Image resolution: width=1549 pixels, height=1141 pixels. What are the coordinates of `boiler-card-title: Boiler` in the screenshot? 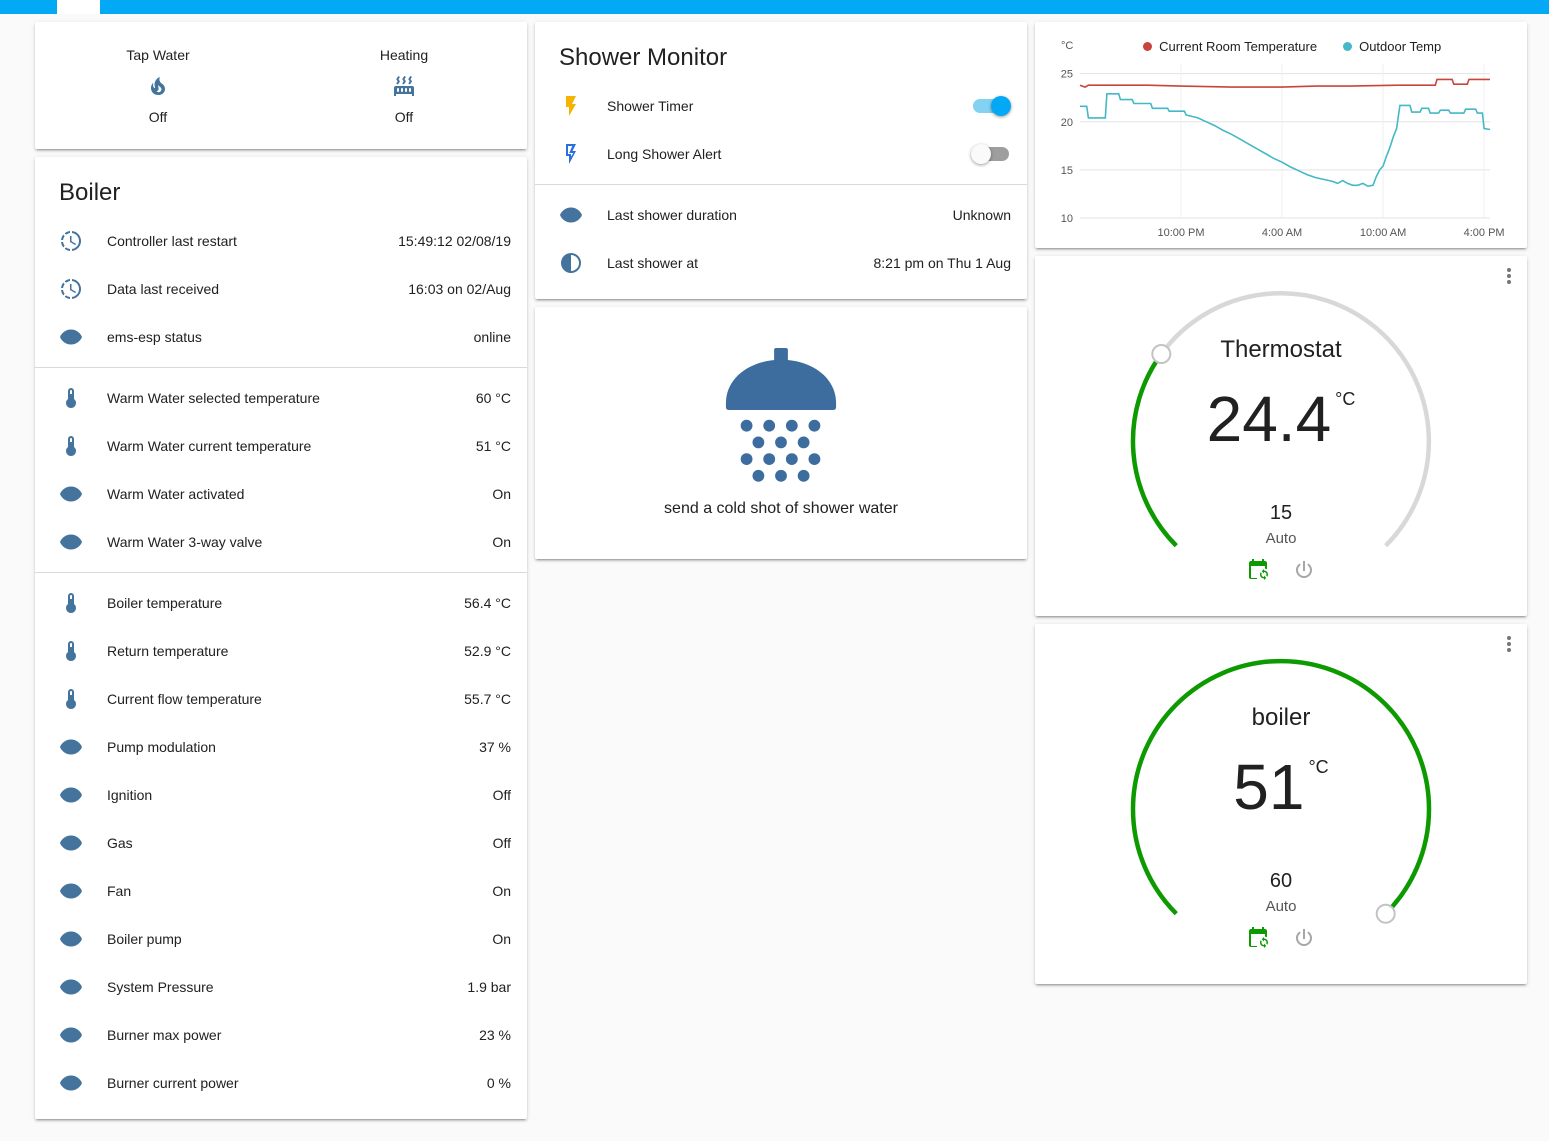 It's located at (90, 192).